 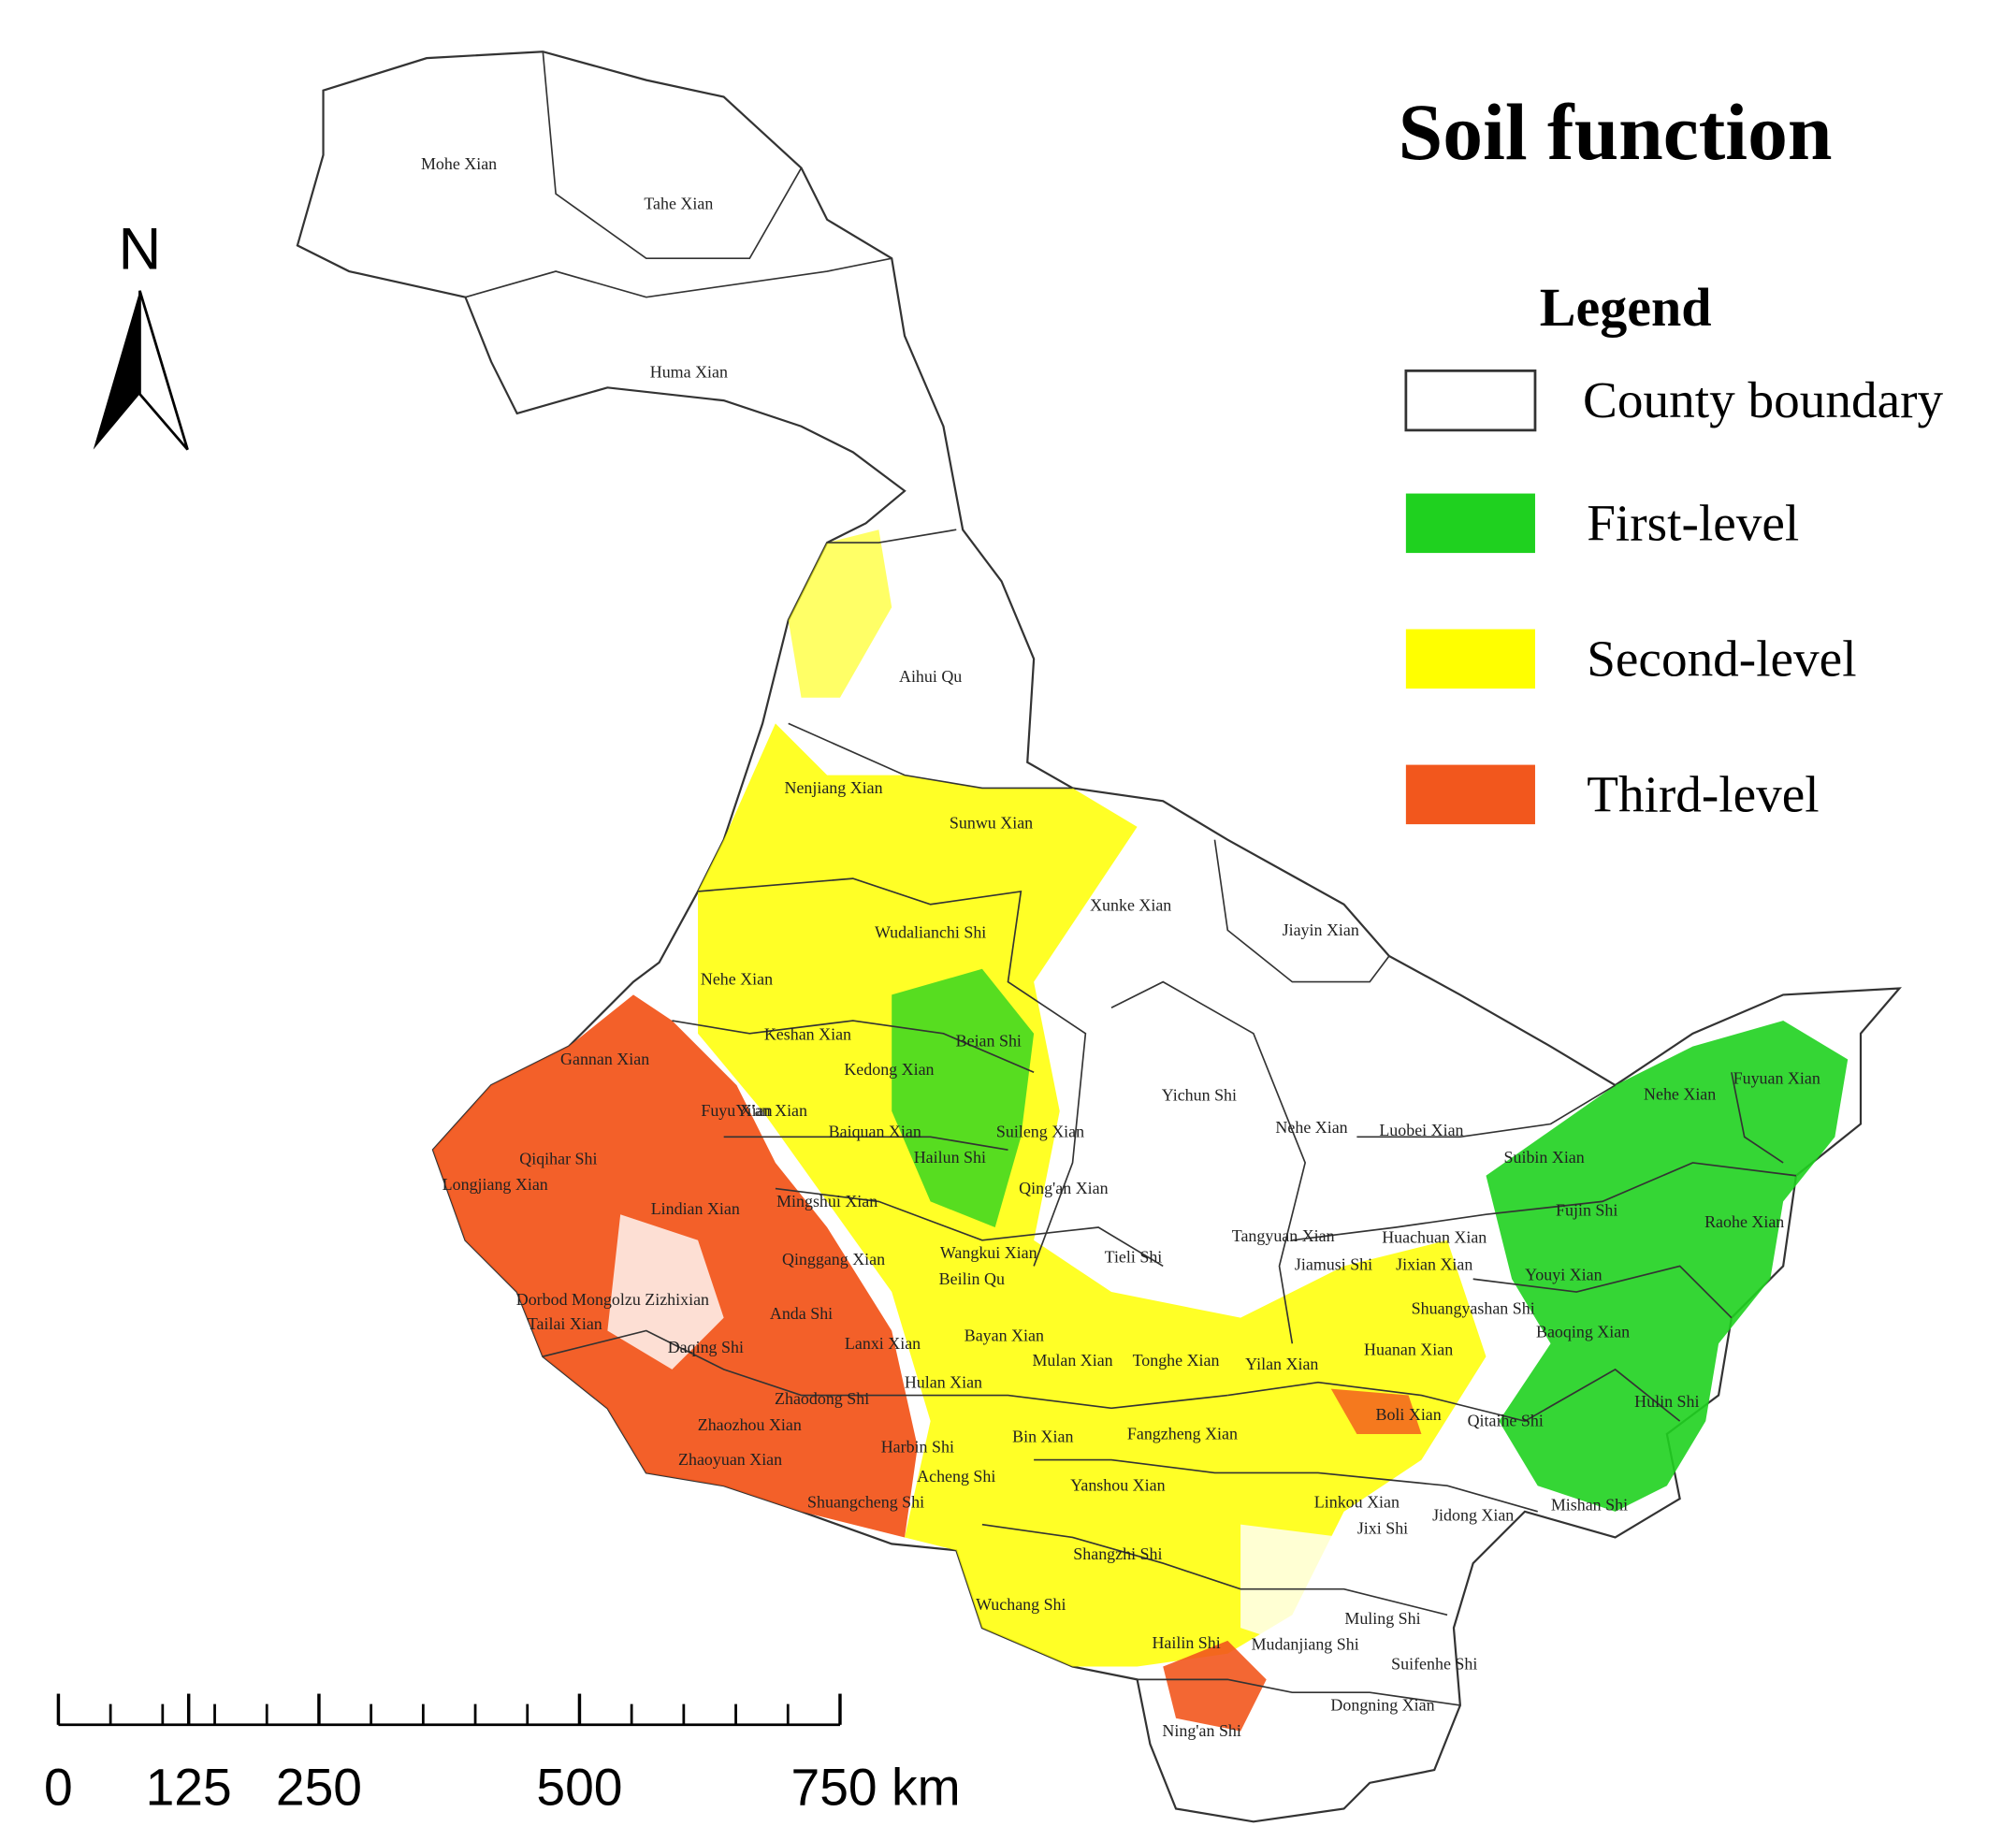 What do you see at coordinates (1435, 1237) in the screenshot?
I see `county-label: Huachuan Xian` at bounding box center [1435, 1237].